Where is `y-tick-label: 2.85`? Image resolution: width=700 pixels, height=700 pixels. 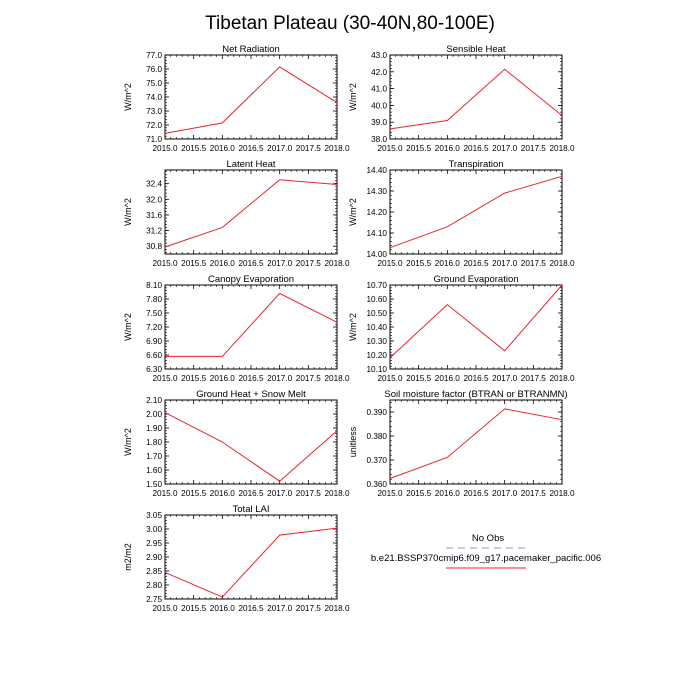
y-tick-label: 2.85 is located at coordinates (154, 571).